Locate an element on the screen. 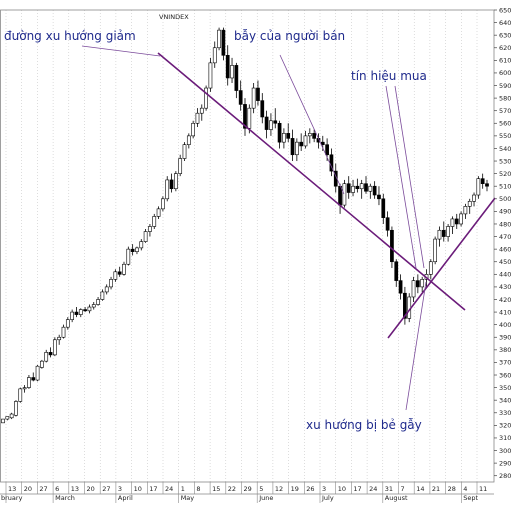 The height and width of the screenshot is (511, 532). annotation-downtrend: đường xu hướng giảm is located at coordinates (70, 36).